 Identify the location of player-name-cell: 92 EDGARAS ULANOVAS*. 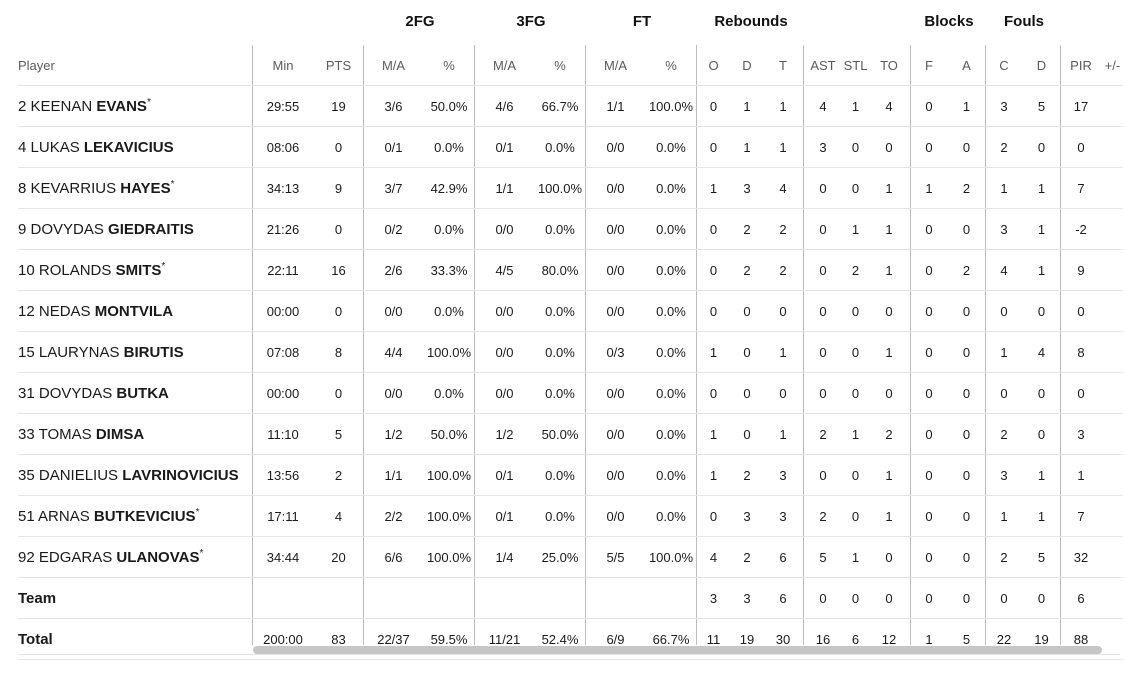
(135, 557).